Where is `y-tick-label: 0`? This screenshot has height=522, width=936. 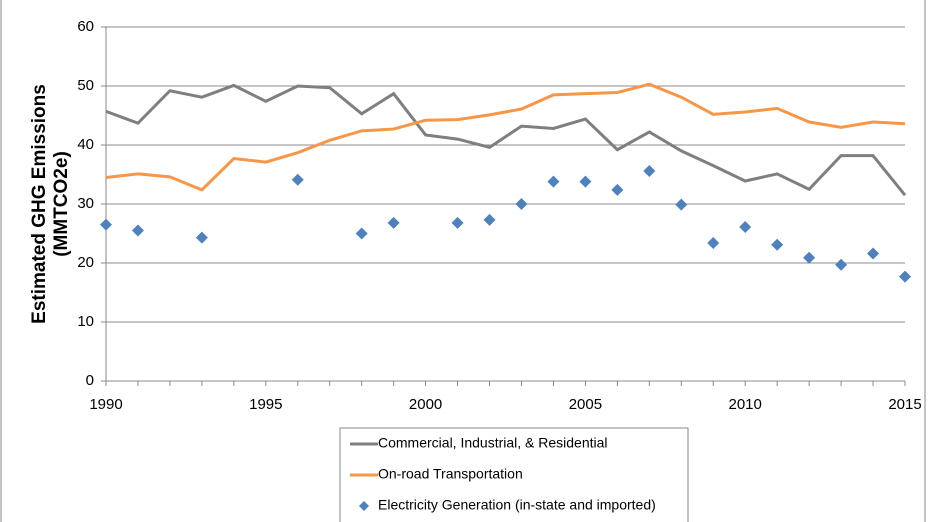
y-tick-label: 0 is located at coordinates (90, 380).